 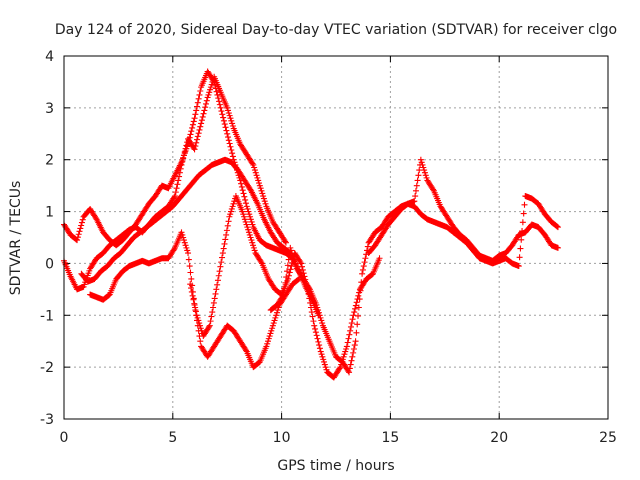 What do you see at coordinates (186, 220) in the screenshot?
I see `series-prn-track-c` at bounding box center [186, 220].